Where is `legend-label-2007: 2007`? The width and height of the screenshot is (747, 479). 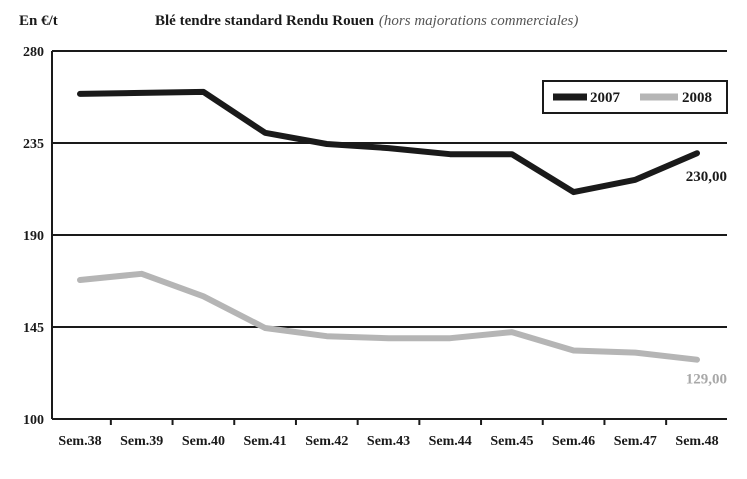 legend-label-2007: 2007 is located at coordinates (605, 98).